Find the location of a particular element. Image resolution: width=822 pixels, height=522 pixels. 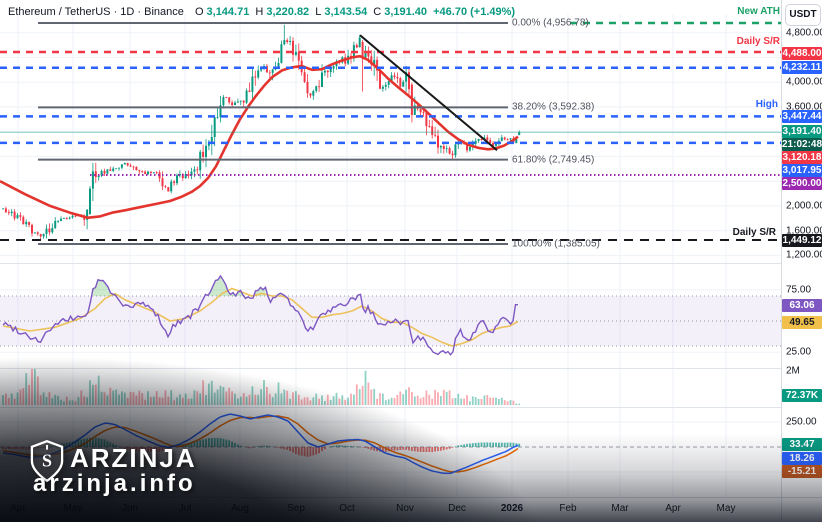

fib-label: 100.00% (1,385.05) is located at coordinates (556, 244).